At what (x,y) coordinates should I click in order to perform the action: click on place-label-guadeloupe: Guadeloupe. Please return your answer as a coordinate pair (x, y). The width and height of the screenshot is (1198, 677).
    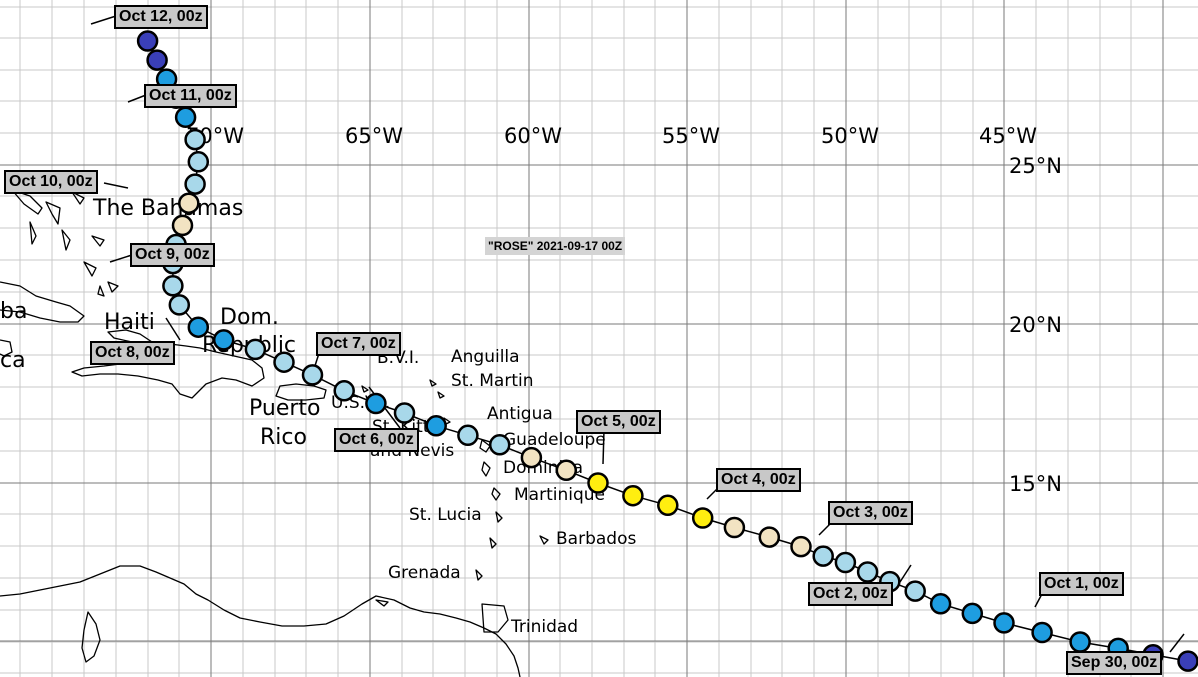
    Looking at the image, I should click on (554, 440).